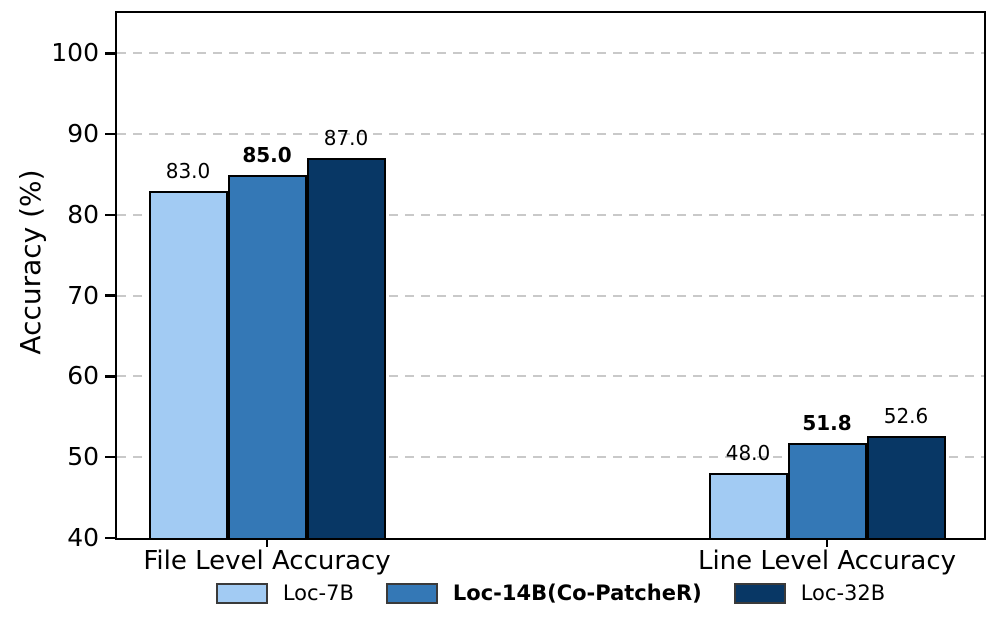 This screenshot has height=634, width=997. Describe the element at coordinates (318, 593) in the screenshot. I see `legend-label: Loc-7B` at that location.